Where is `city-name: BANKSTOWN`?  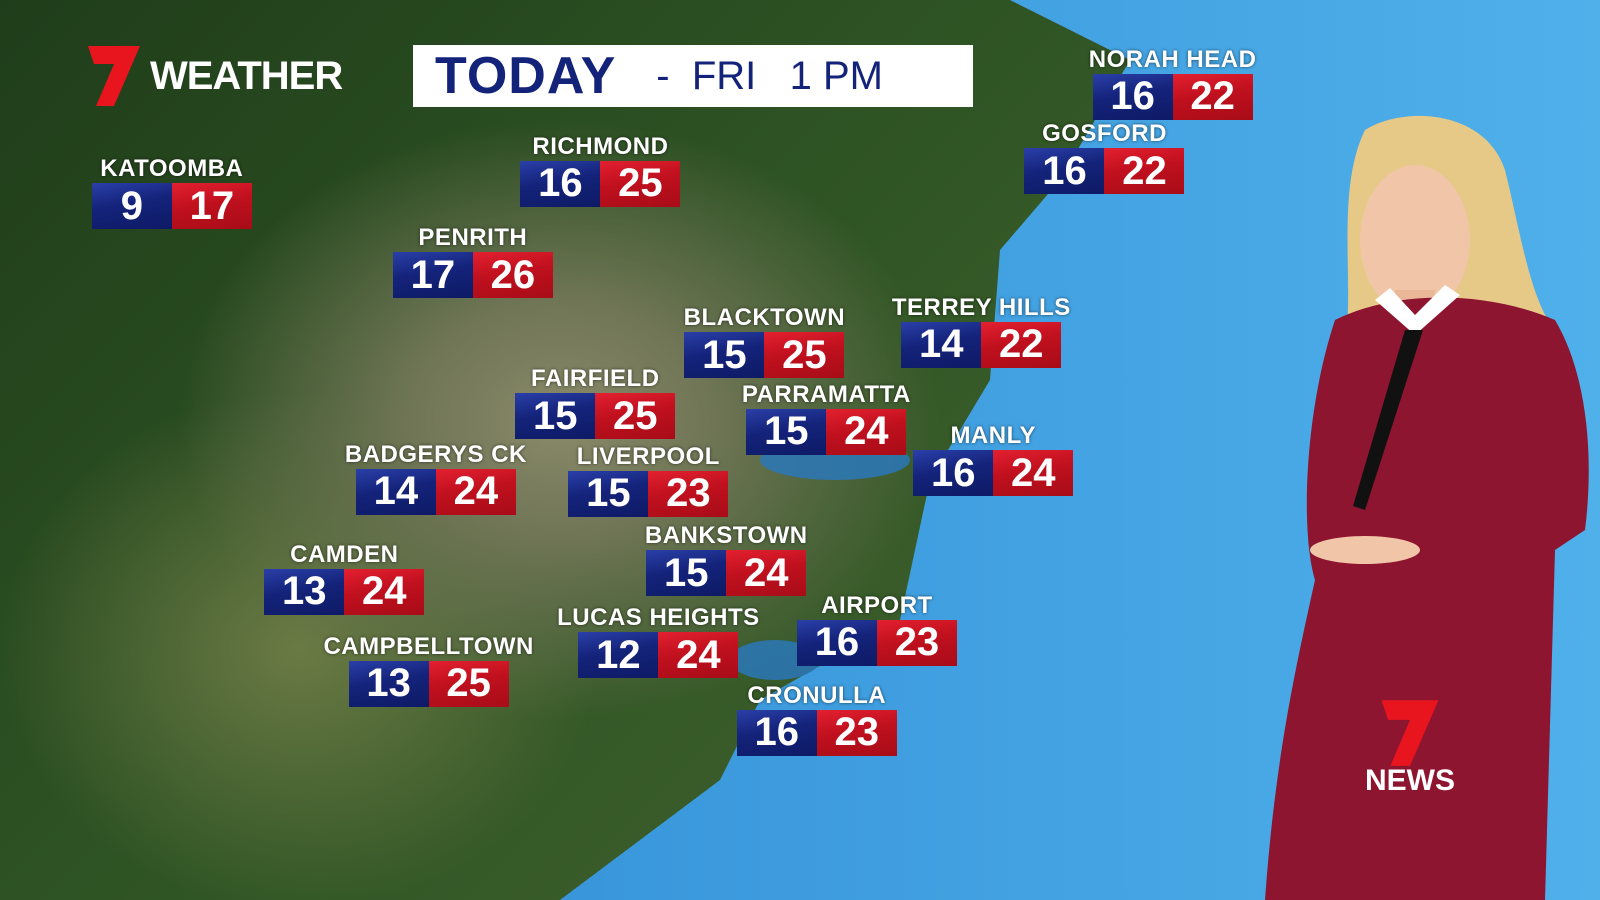 city-name: BANKSTOWN is located at coordinates (726, 536).